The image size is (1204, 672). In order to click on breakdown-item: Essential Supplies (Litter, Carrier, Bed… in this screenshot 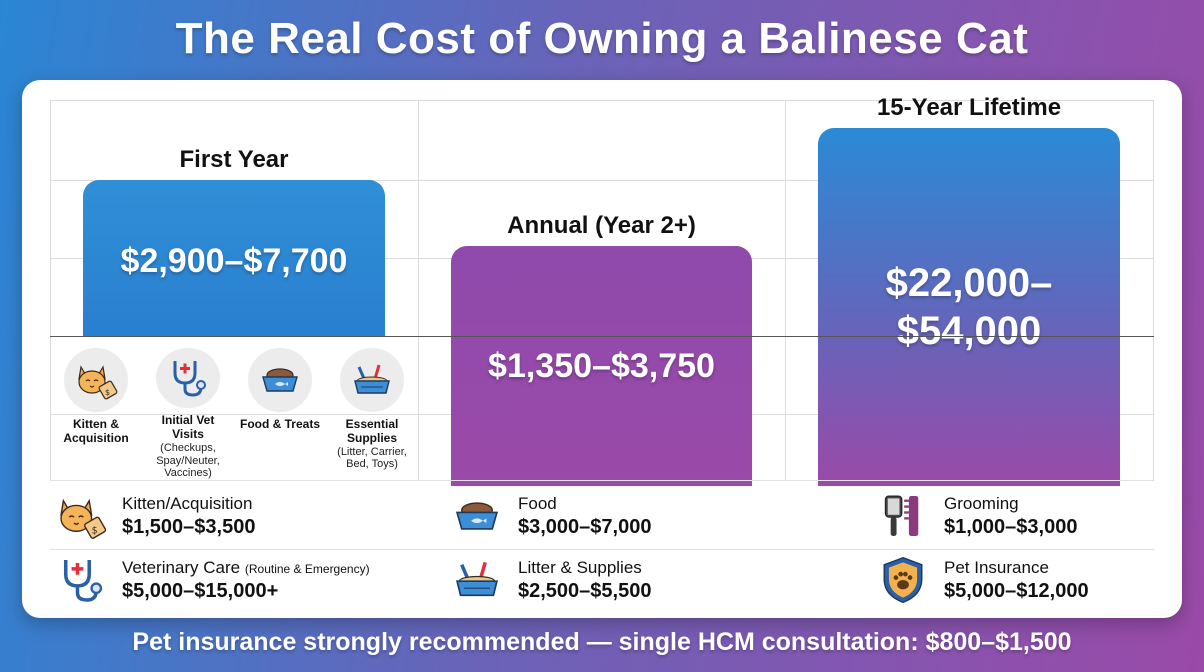, I will do `click(372, 409)`.